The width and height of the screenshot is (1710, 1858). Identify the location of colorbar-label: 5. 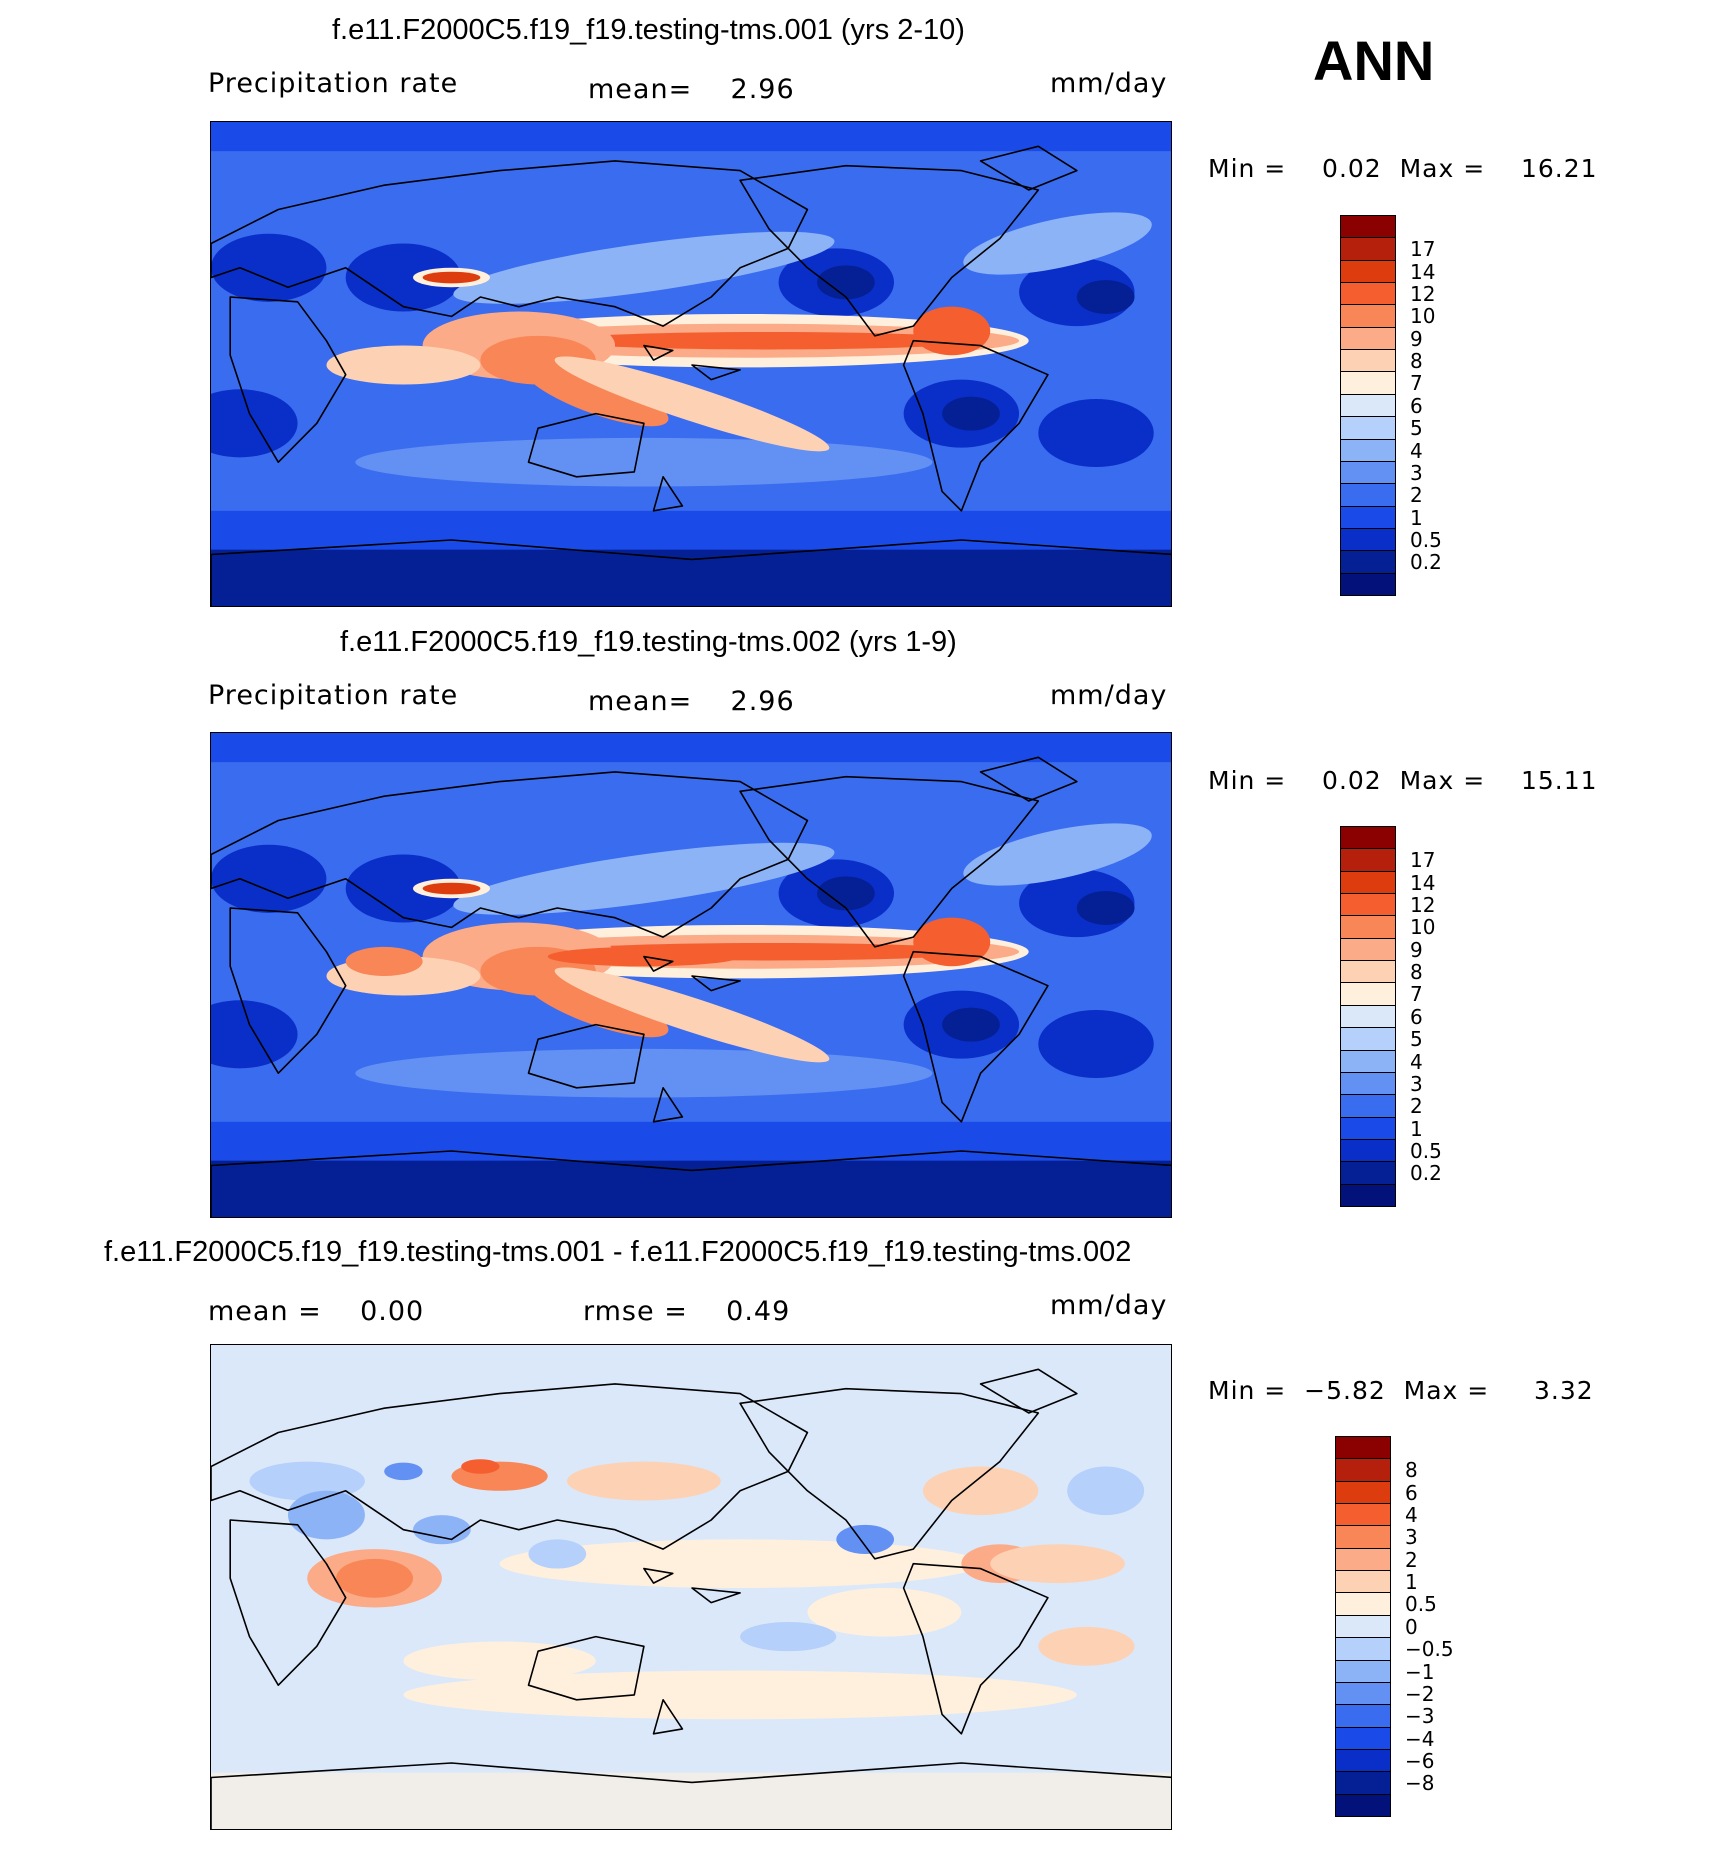
(1416, 1039).